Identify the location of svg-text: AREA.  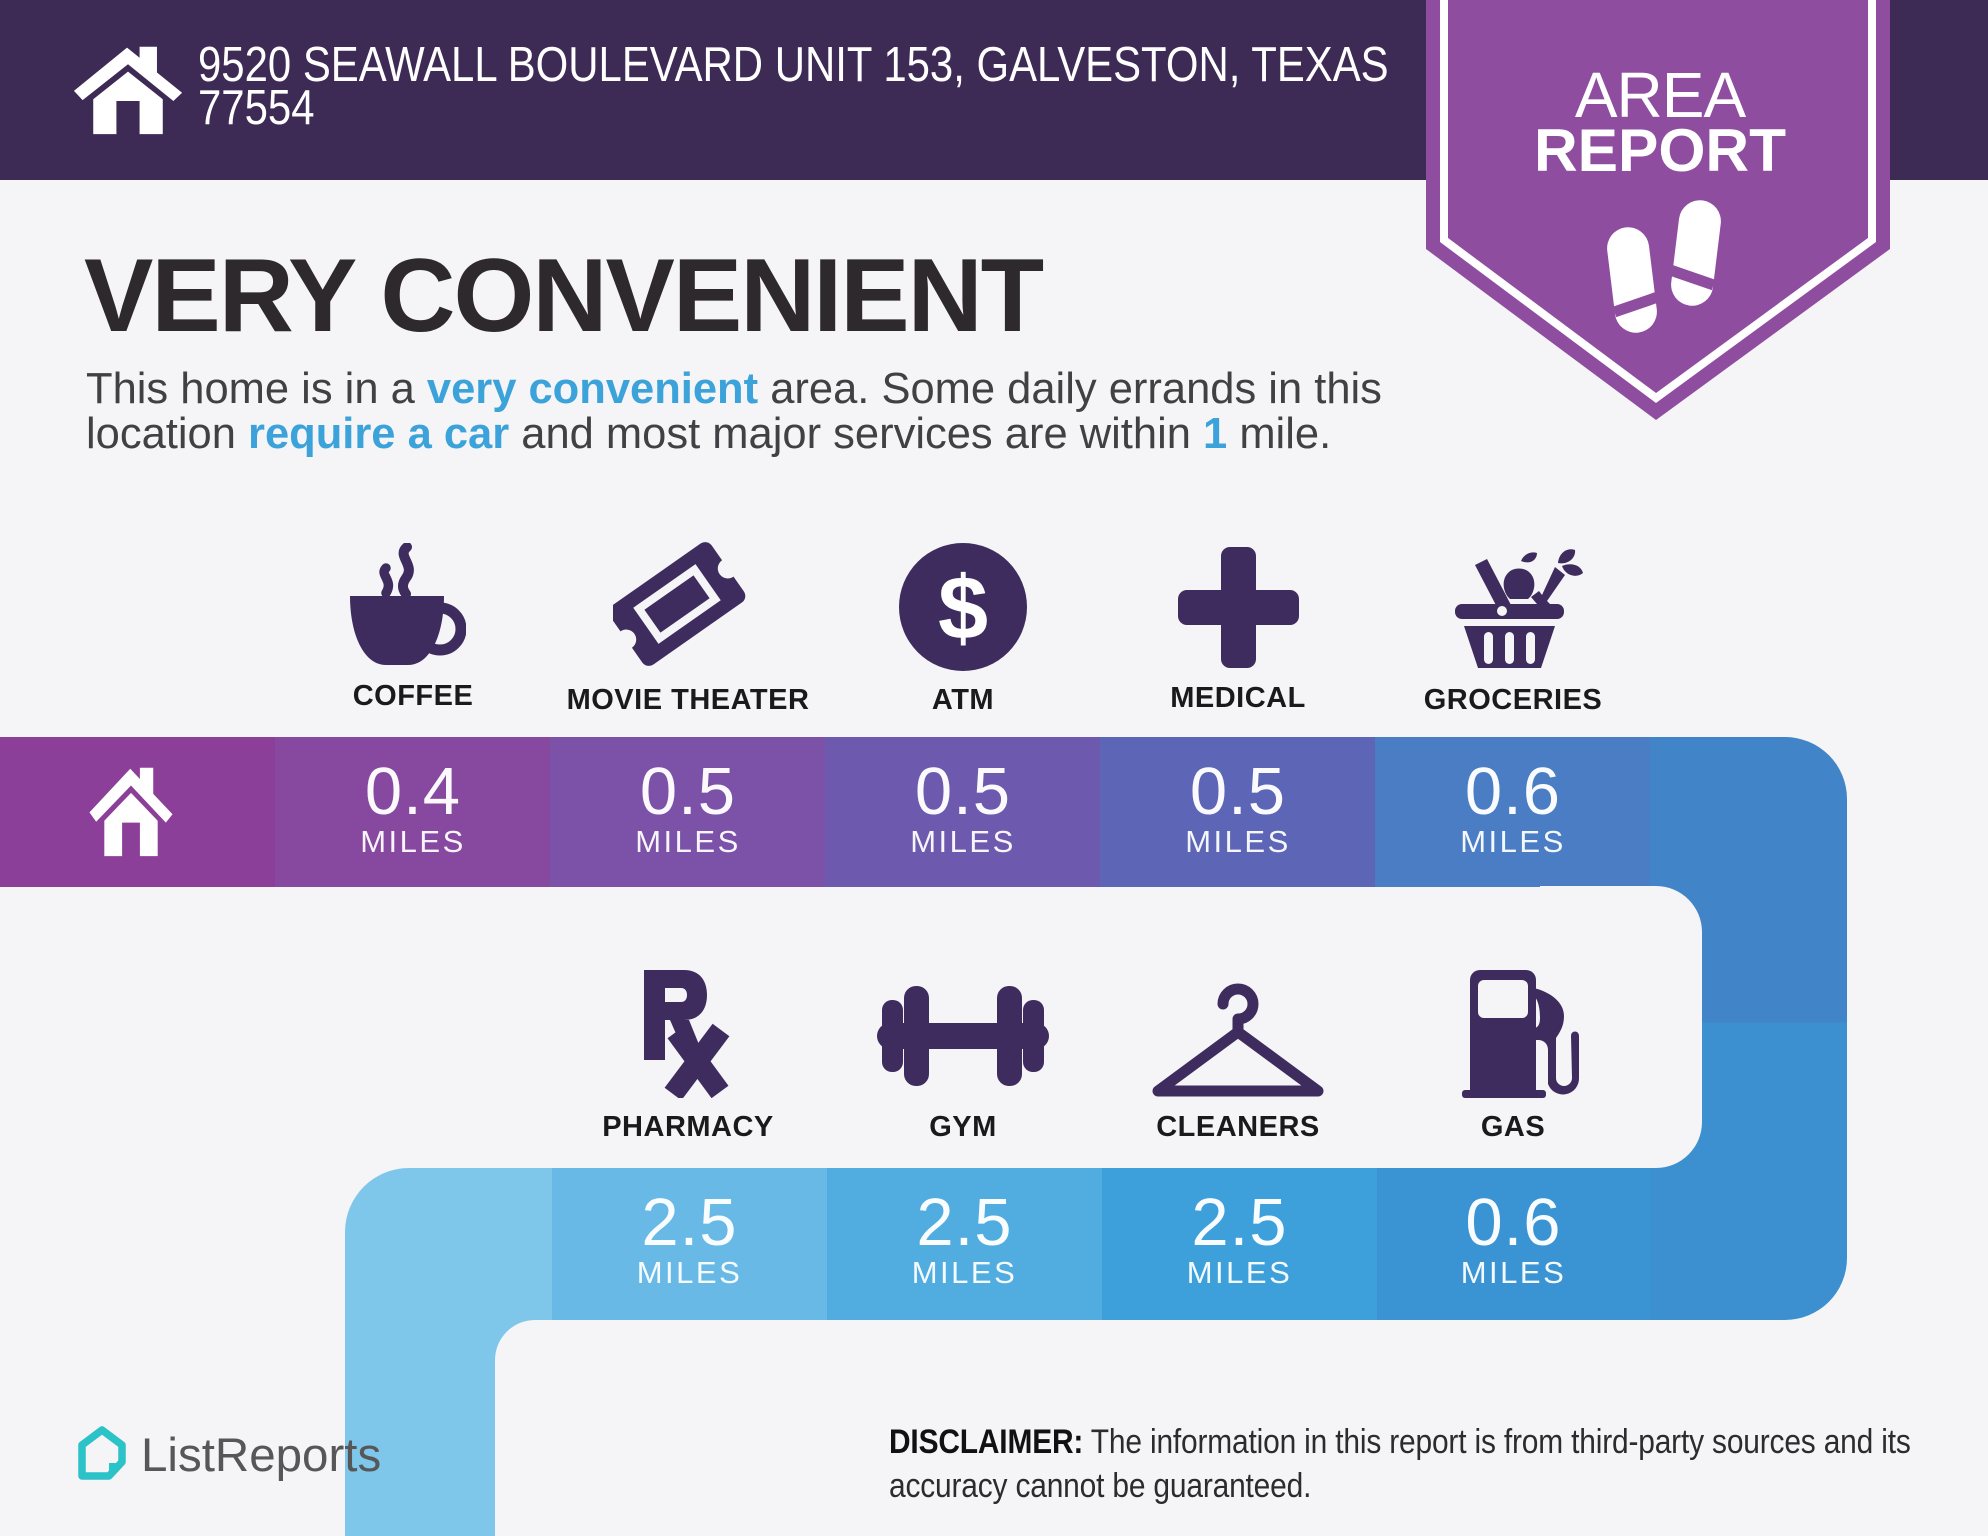
(1661, 95).